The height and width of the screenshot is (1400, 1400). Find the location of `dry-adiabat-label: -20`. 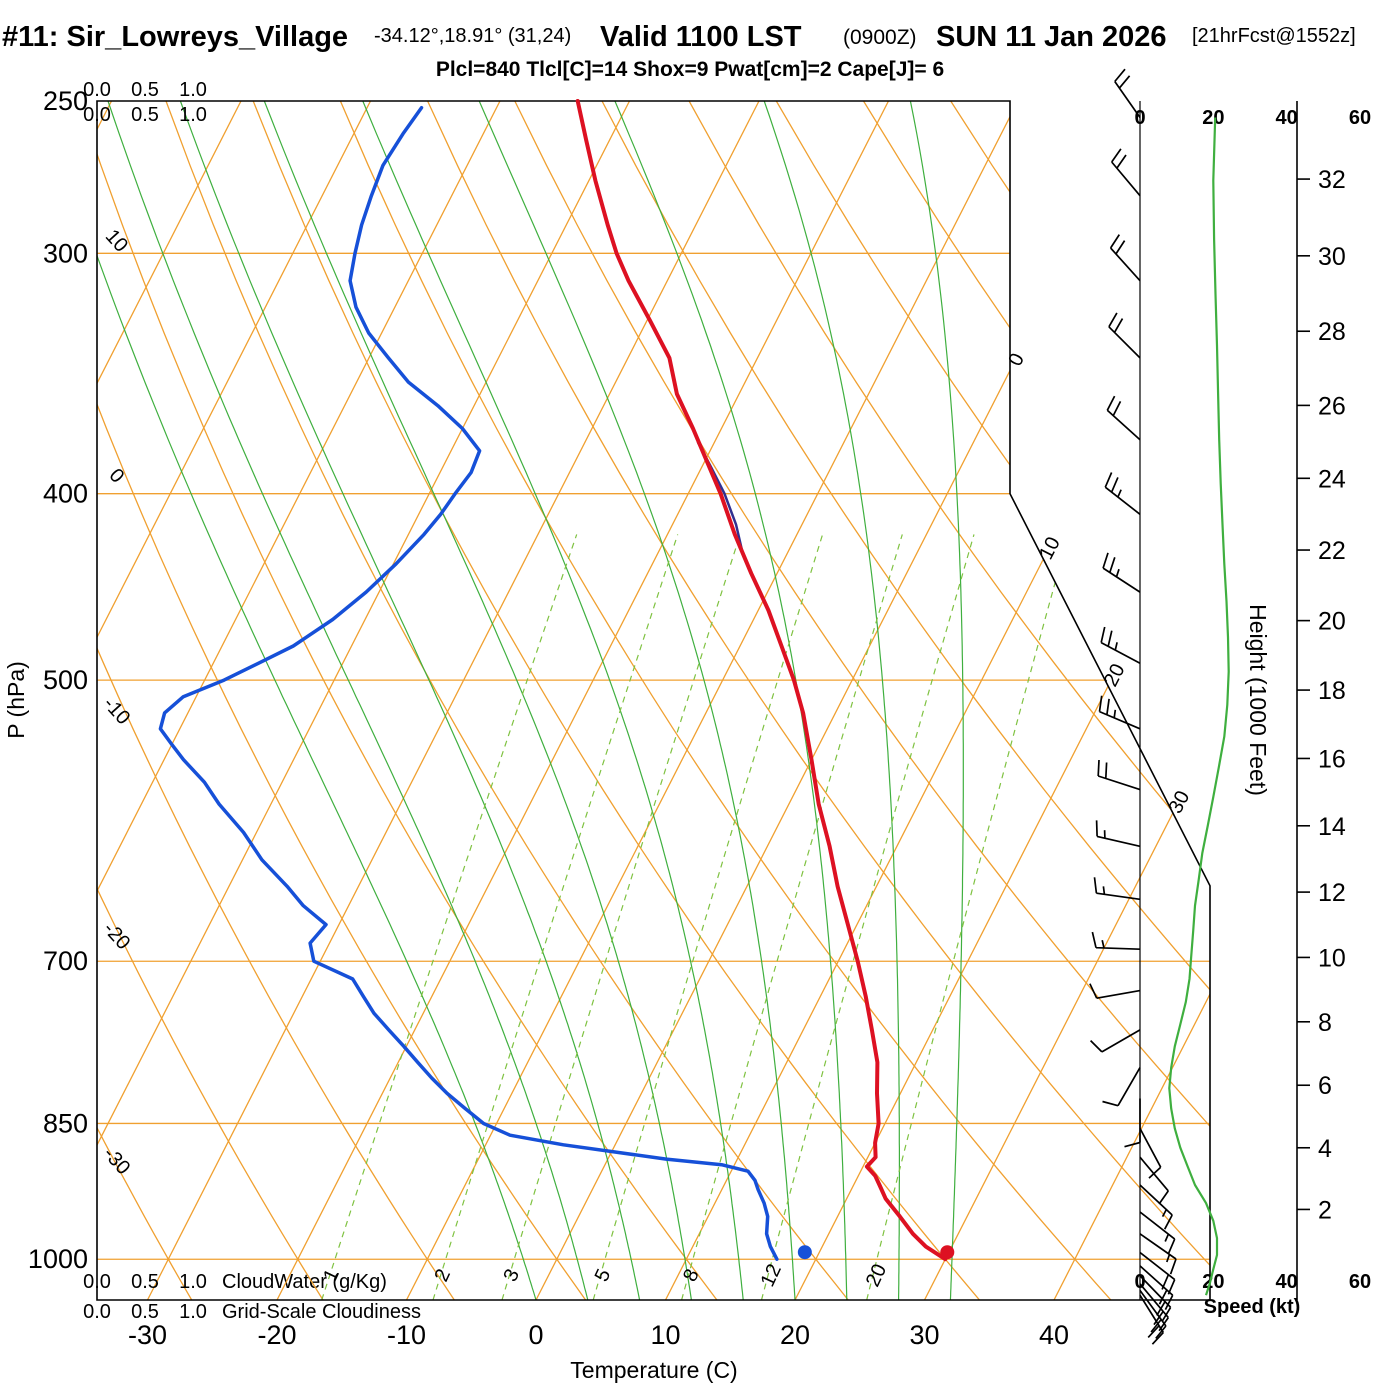

dry-adiabat-label: -20 is located at coordinates (117, 936).